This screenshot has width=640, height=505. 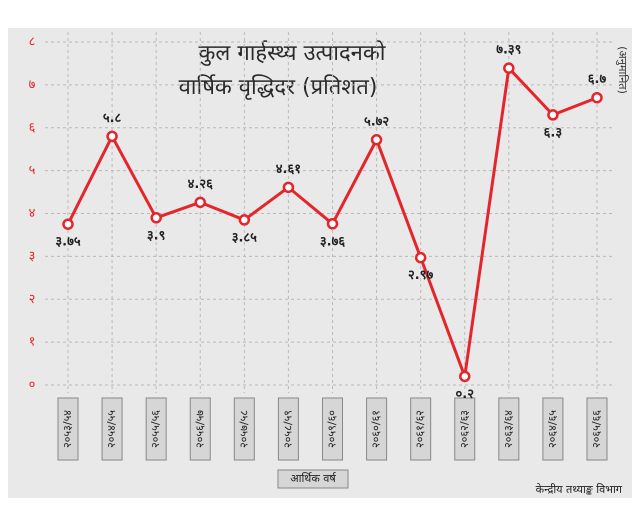 What do you see at coordinates (420, 275) in the screenshot?
I see `data-label: २.९७` at bounding box center [420, 275].